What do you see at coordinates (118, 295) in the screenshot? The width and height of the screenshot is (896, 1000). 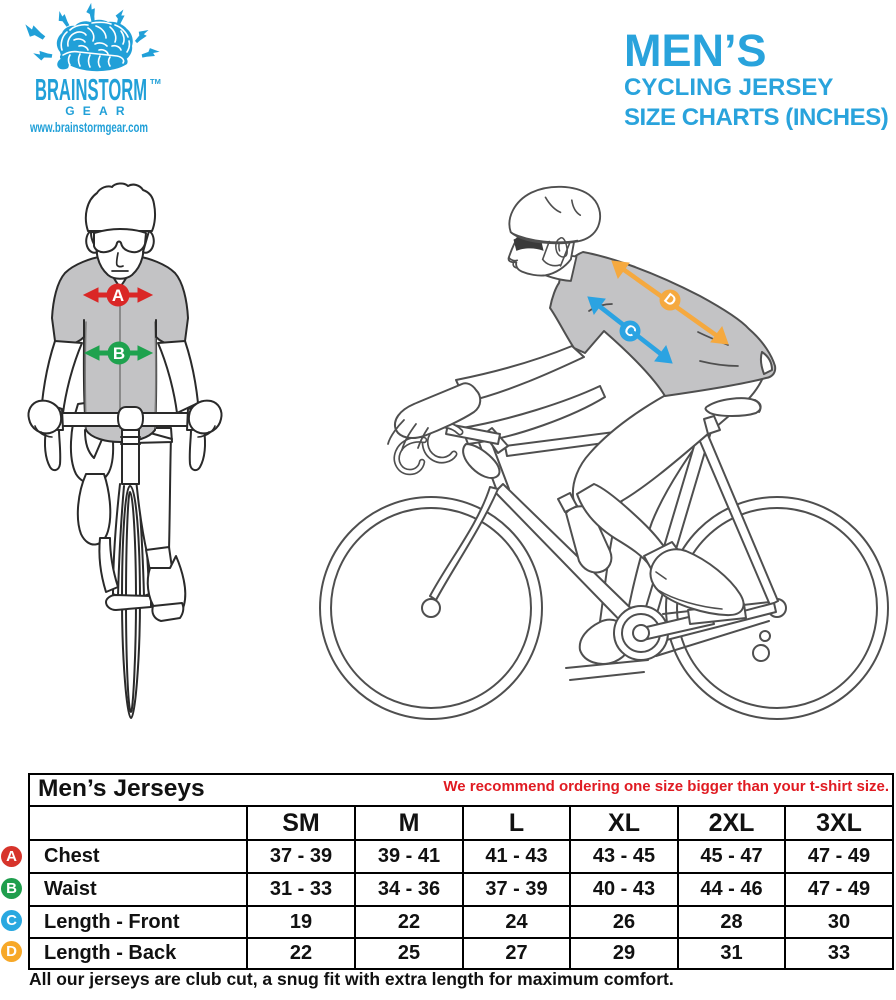 I see `svg-text: A` at bounding box center [118, 295].